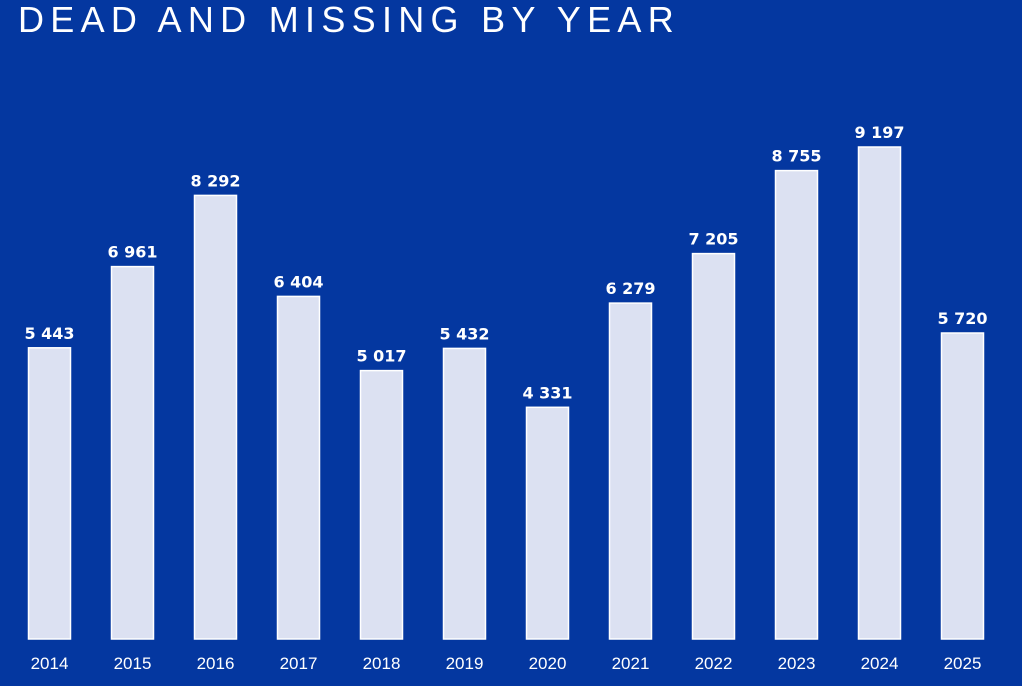  I want to click on bar-2018, so click(381, 504).